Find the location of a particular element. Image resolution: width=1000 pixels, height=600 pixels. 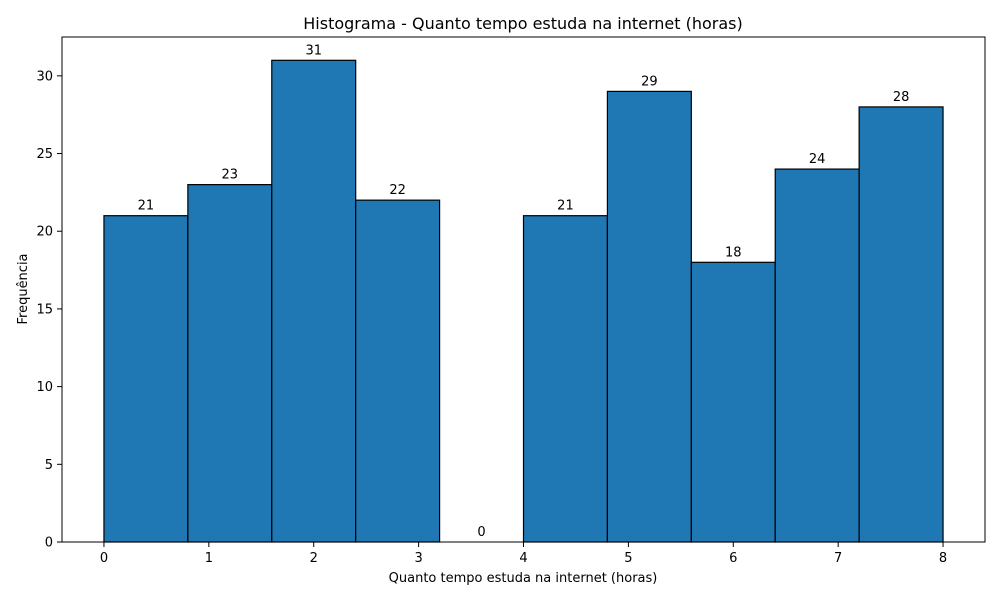

bar-data-label: 28 is located at coordinates (901, 97).